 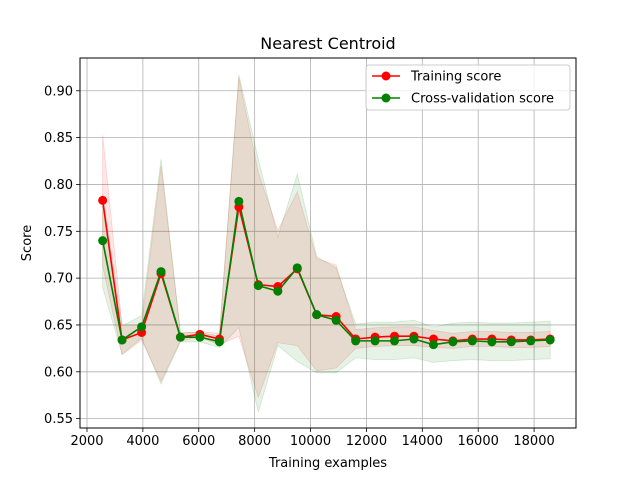 What do you see at coordinates (533, 441) in the screenshot?
I see `x-tick-label: 18000` at bounding box center [533, 441].